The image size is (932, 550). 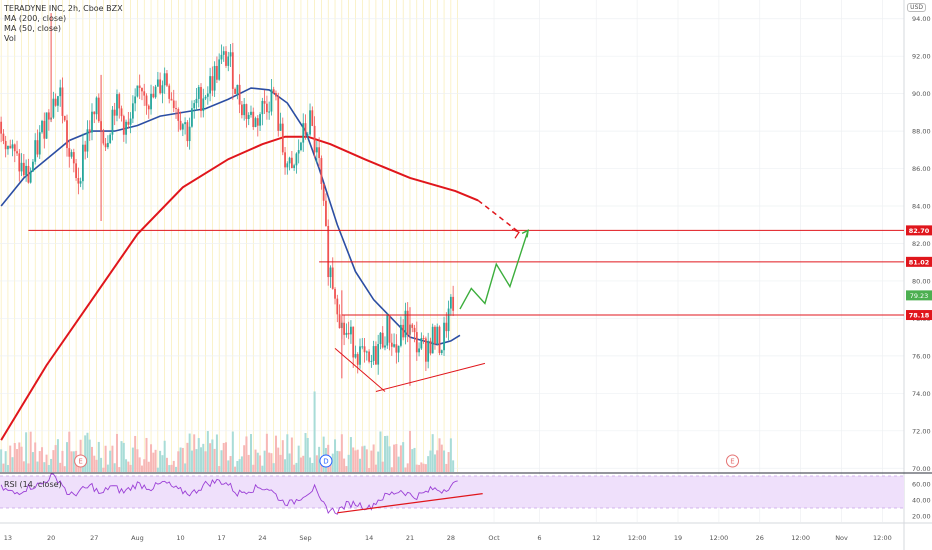 I want to click on price-level-badge-label: 82.70, so click(x=919, y=231).